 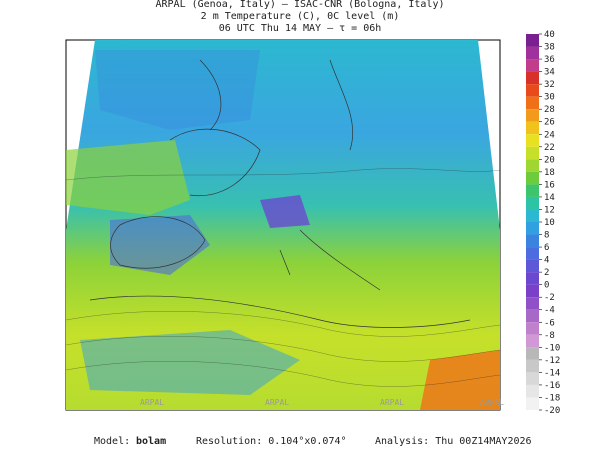 I want to click on alps-cold, so click(x=285, y=211).